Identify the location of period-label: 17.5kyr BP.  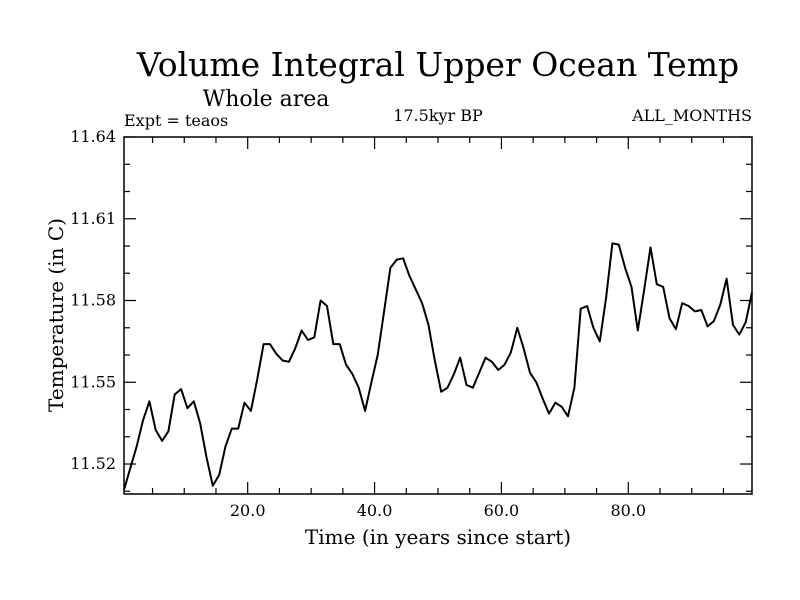
(438, 115).